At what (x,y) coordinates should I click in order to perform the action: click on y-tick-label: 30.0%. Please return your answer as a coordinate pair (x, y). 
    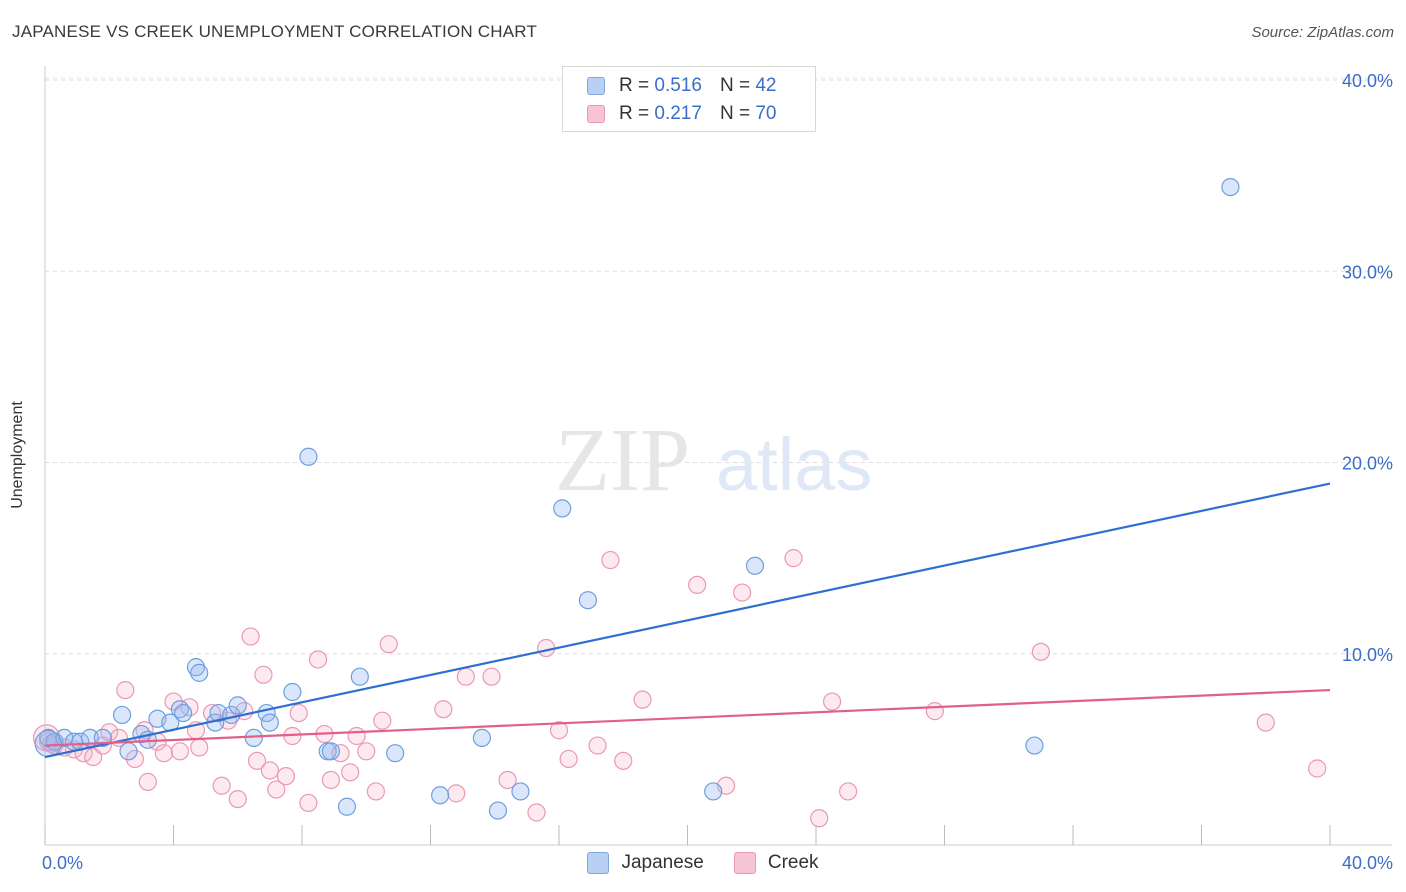
    Looking at the image, I should click on (1367, 272).